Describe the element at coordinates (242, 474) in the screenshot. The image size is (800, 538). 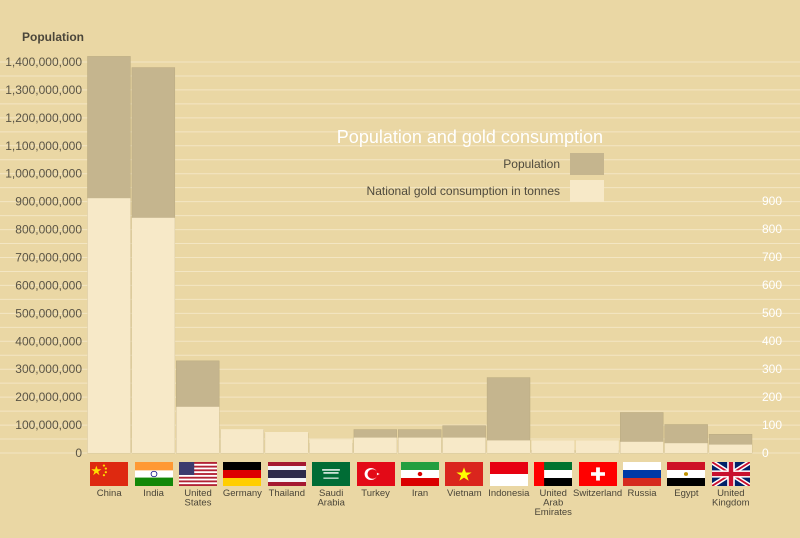
I see `germany-flag-icon` at that location.